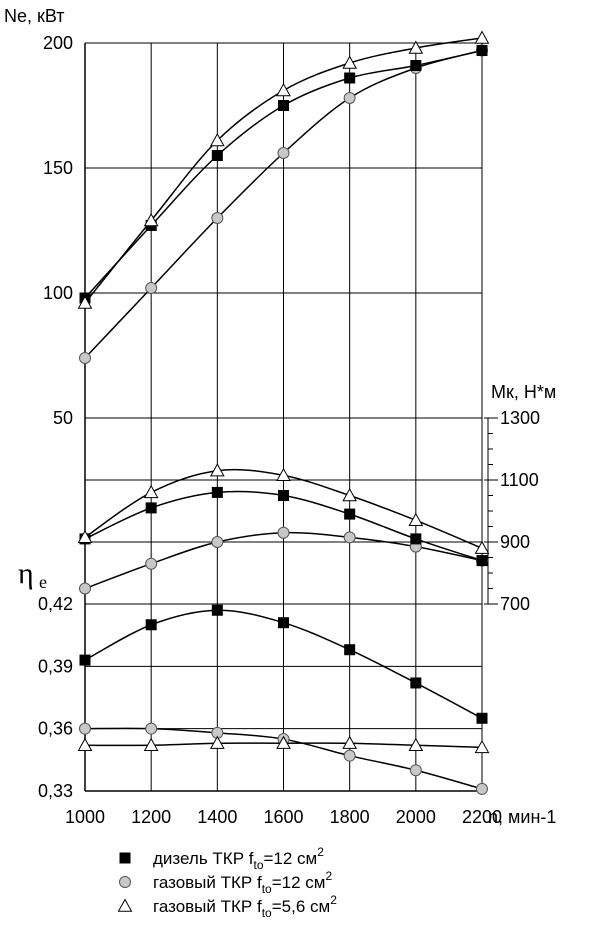  Describe the element at coordinates (85, 817) in the screenshot. I see `x-tick-label: 1000` at that location.